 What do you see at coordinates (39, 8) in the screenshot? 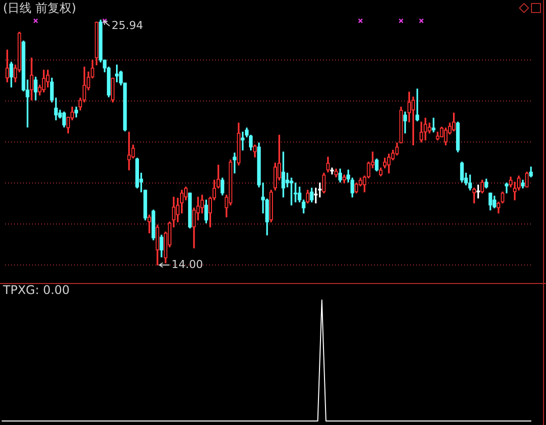
I see `chart-title: (日线 前复权)` at bounding box center [39, 8].